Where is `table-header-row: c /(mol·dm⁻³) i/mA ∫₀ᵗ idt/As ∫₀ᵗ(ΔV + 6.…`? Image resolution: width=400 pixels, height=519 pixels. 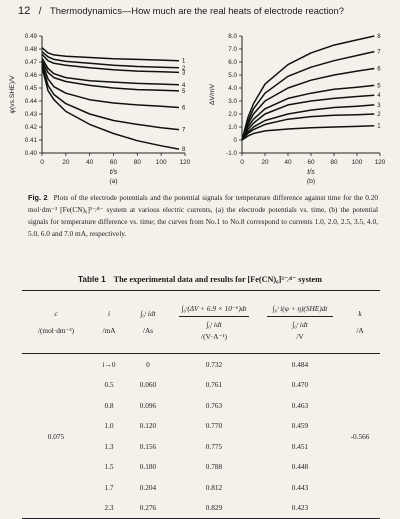 table-header-row: c /(mol·dm⁻³) i/mA ∫₀ᵗ idt/As ∫₀ᵗ(ΔV + 6.… is located at coordinates (201, 322).